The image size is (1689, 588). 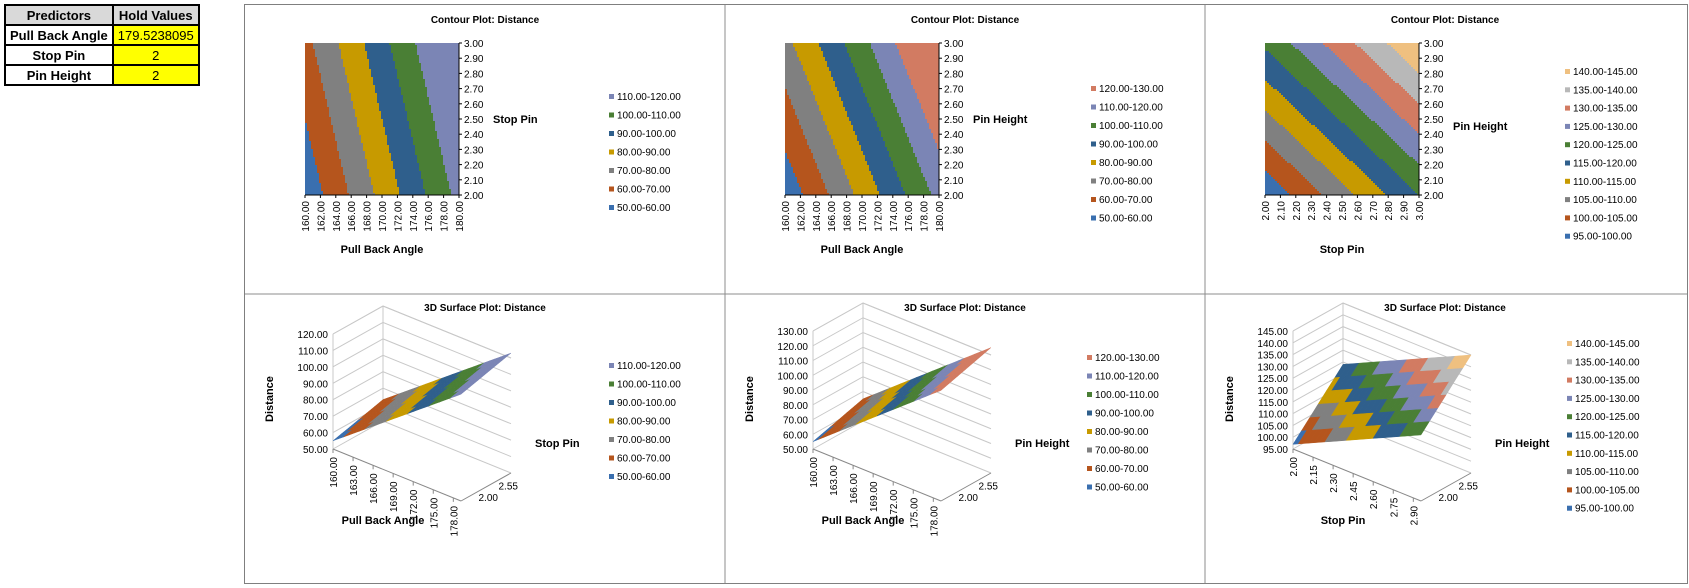 I want to click on table-row: Stop Pin 2, so click(x=102, y=55).